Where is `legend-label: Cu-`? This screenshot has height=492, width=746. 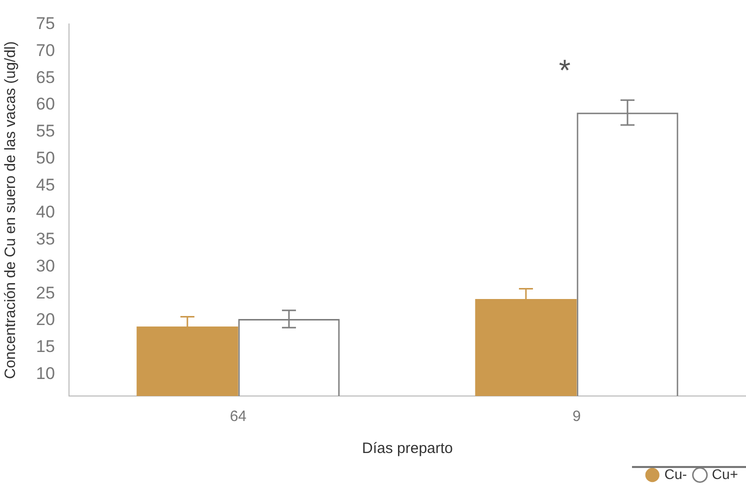
legend-label: Cu- is located at coordinates (676, 474).